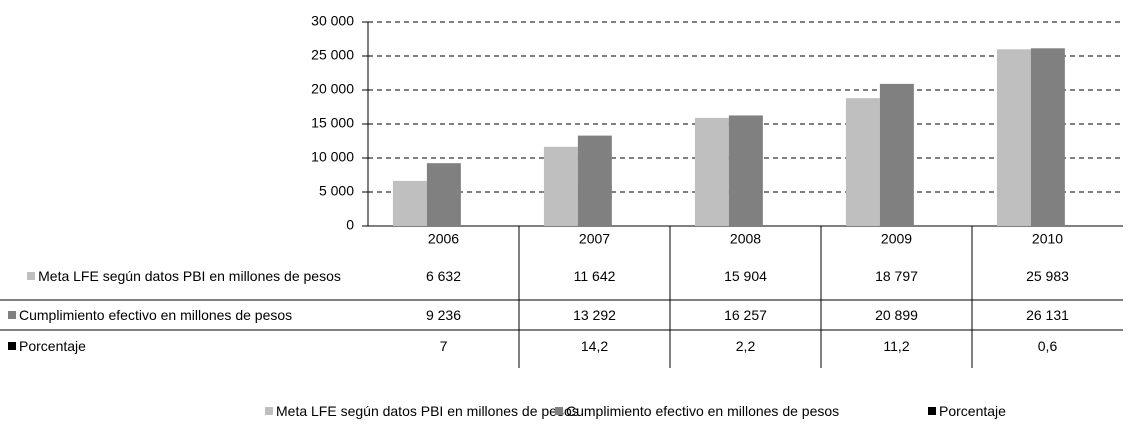 This screenshot has height=425, width=1129. What do you see at coordinates (594, 275) in the screenshot?
I see `table-cell: 11 642` at bounding box center [594, 275].